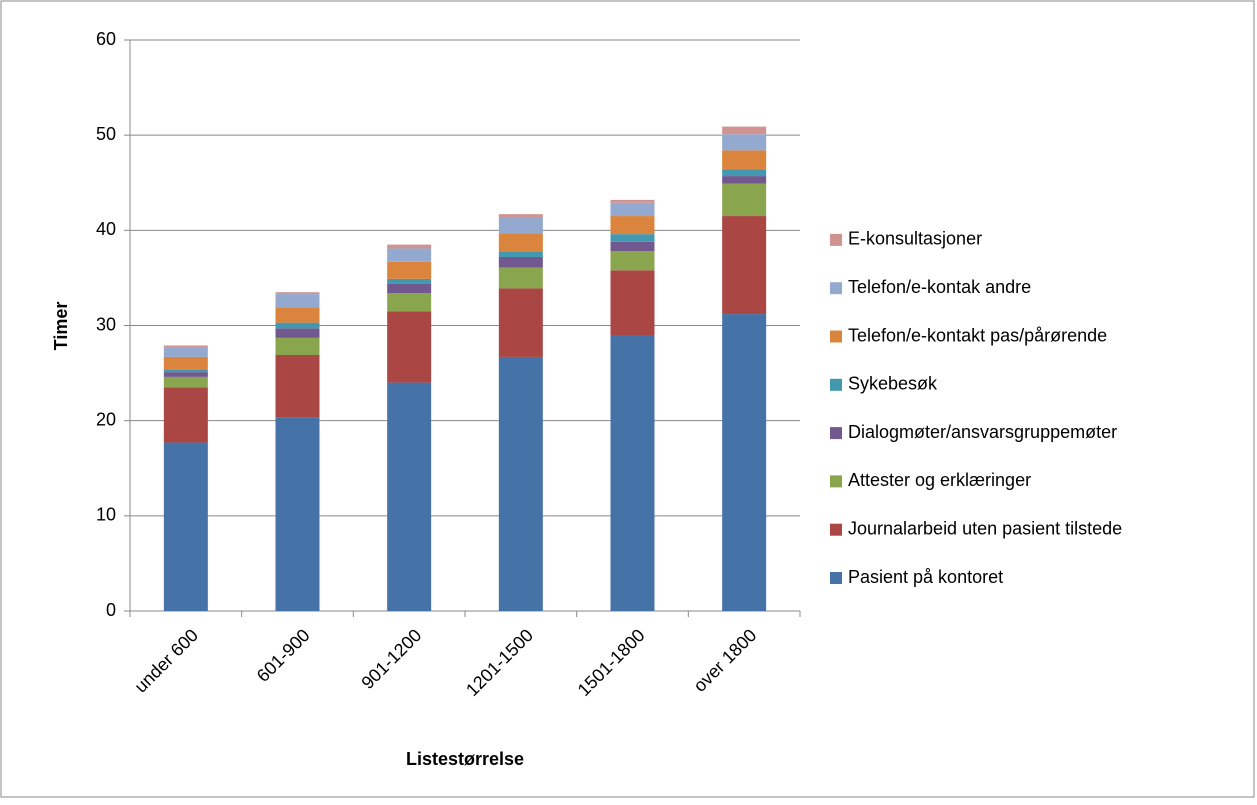 The width and height of the screenshot is (1257, 805). Describe the element at coordinates (465, 759) in the screenshot. I see `x-axis-title: Listestørrelse` at that location.